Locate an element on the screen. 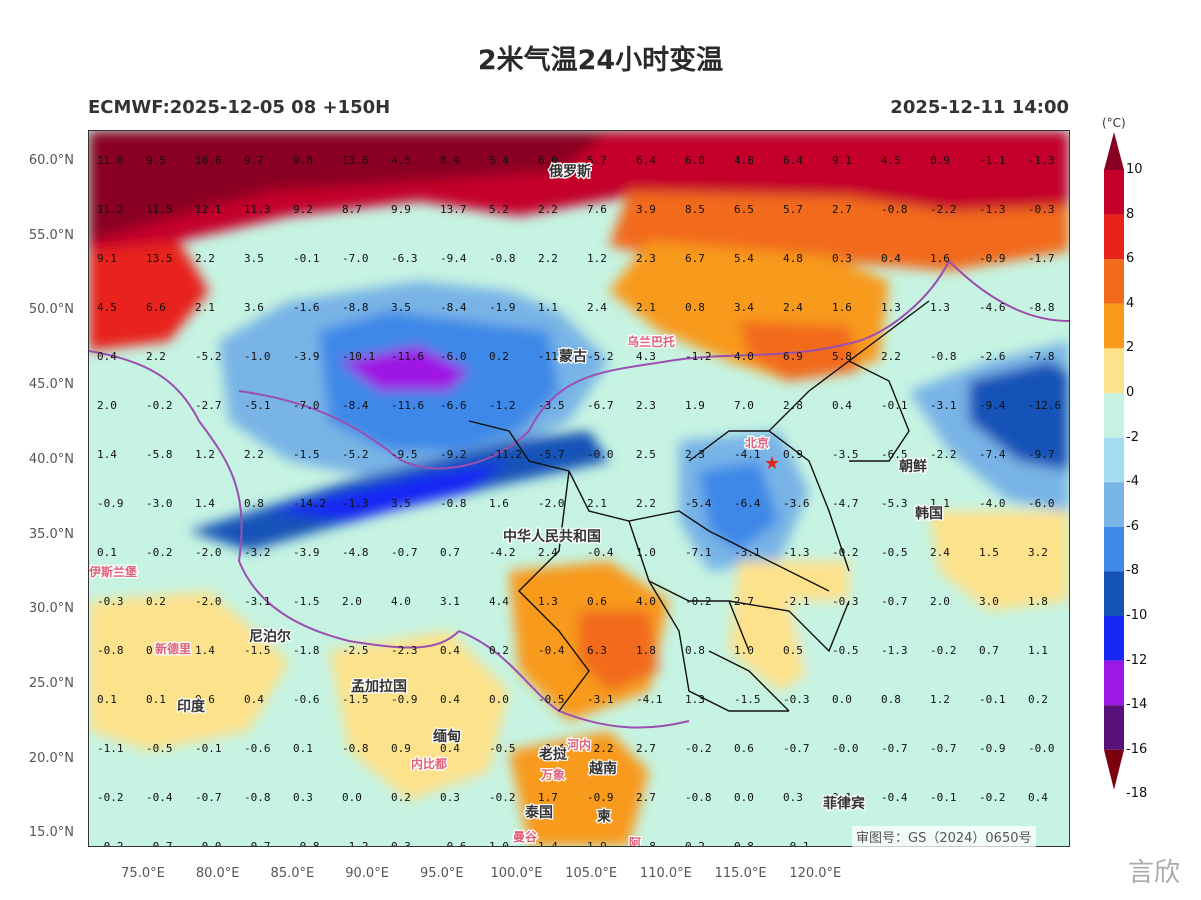 The image size is (1201, 900). grid-value: 1.0 is located at coordinates (499, 843).